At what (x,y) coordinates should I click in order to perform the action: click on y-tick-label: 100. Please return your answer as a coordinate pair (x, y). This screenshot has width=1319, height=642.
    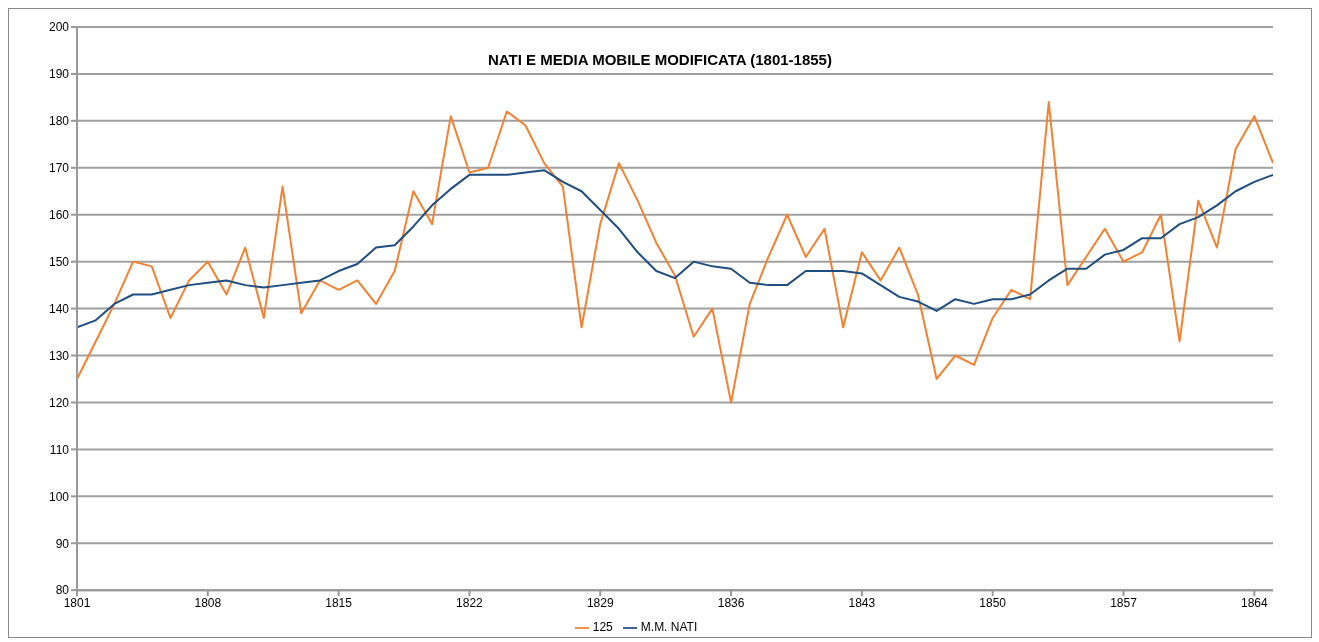
    Looking at the image, I should click on (59, 496).